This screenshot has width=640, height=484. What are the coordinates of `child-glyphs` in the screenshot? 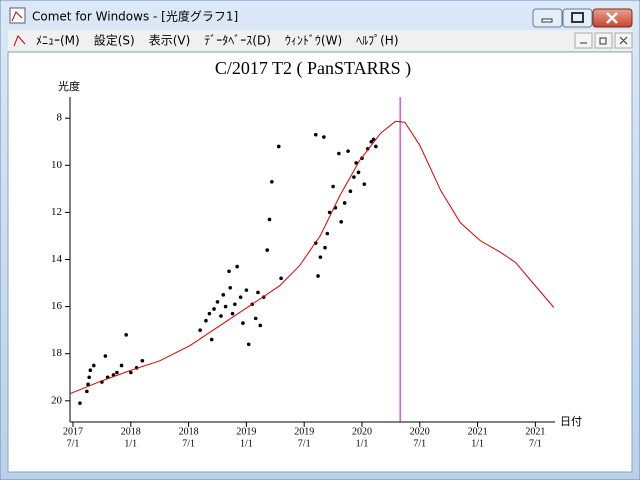 It's located at (604, 40).